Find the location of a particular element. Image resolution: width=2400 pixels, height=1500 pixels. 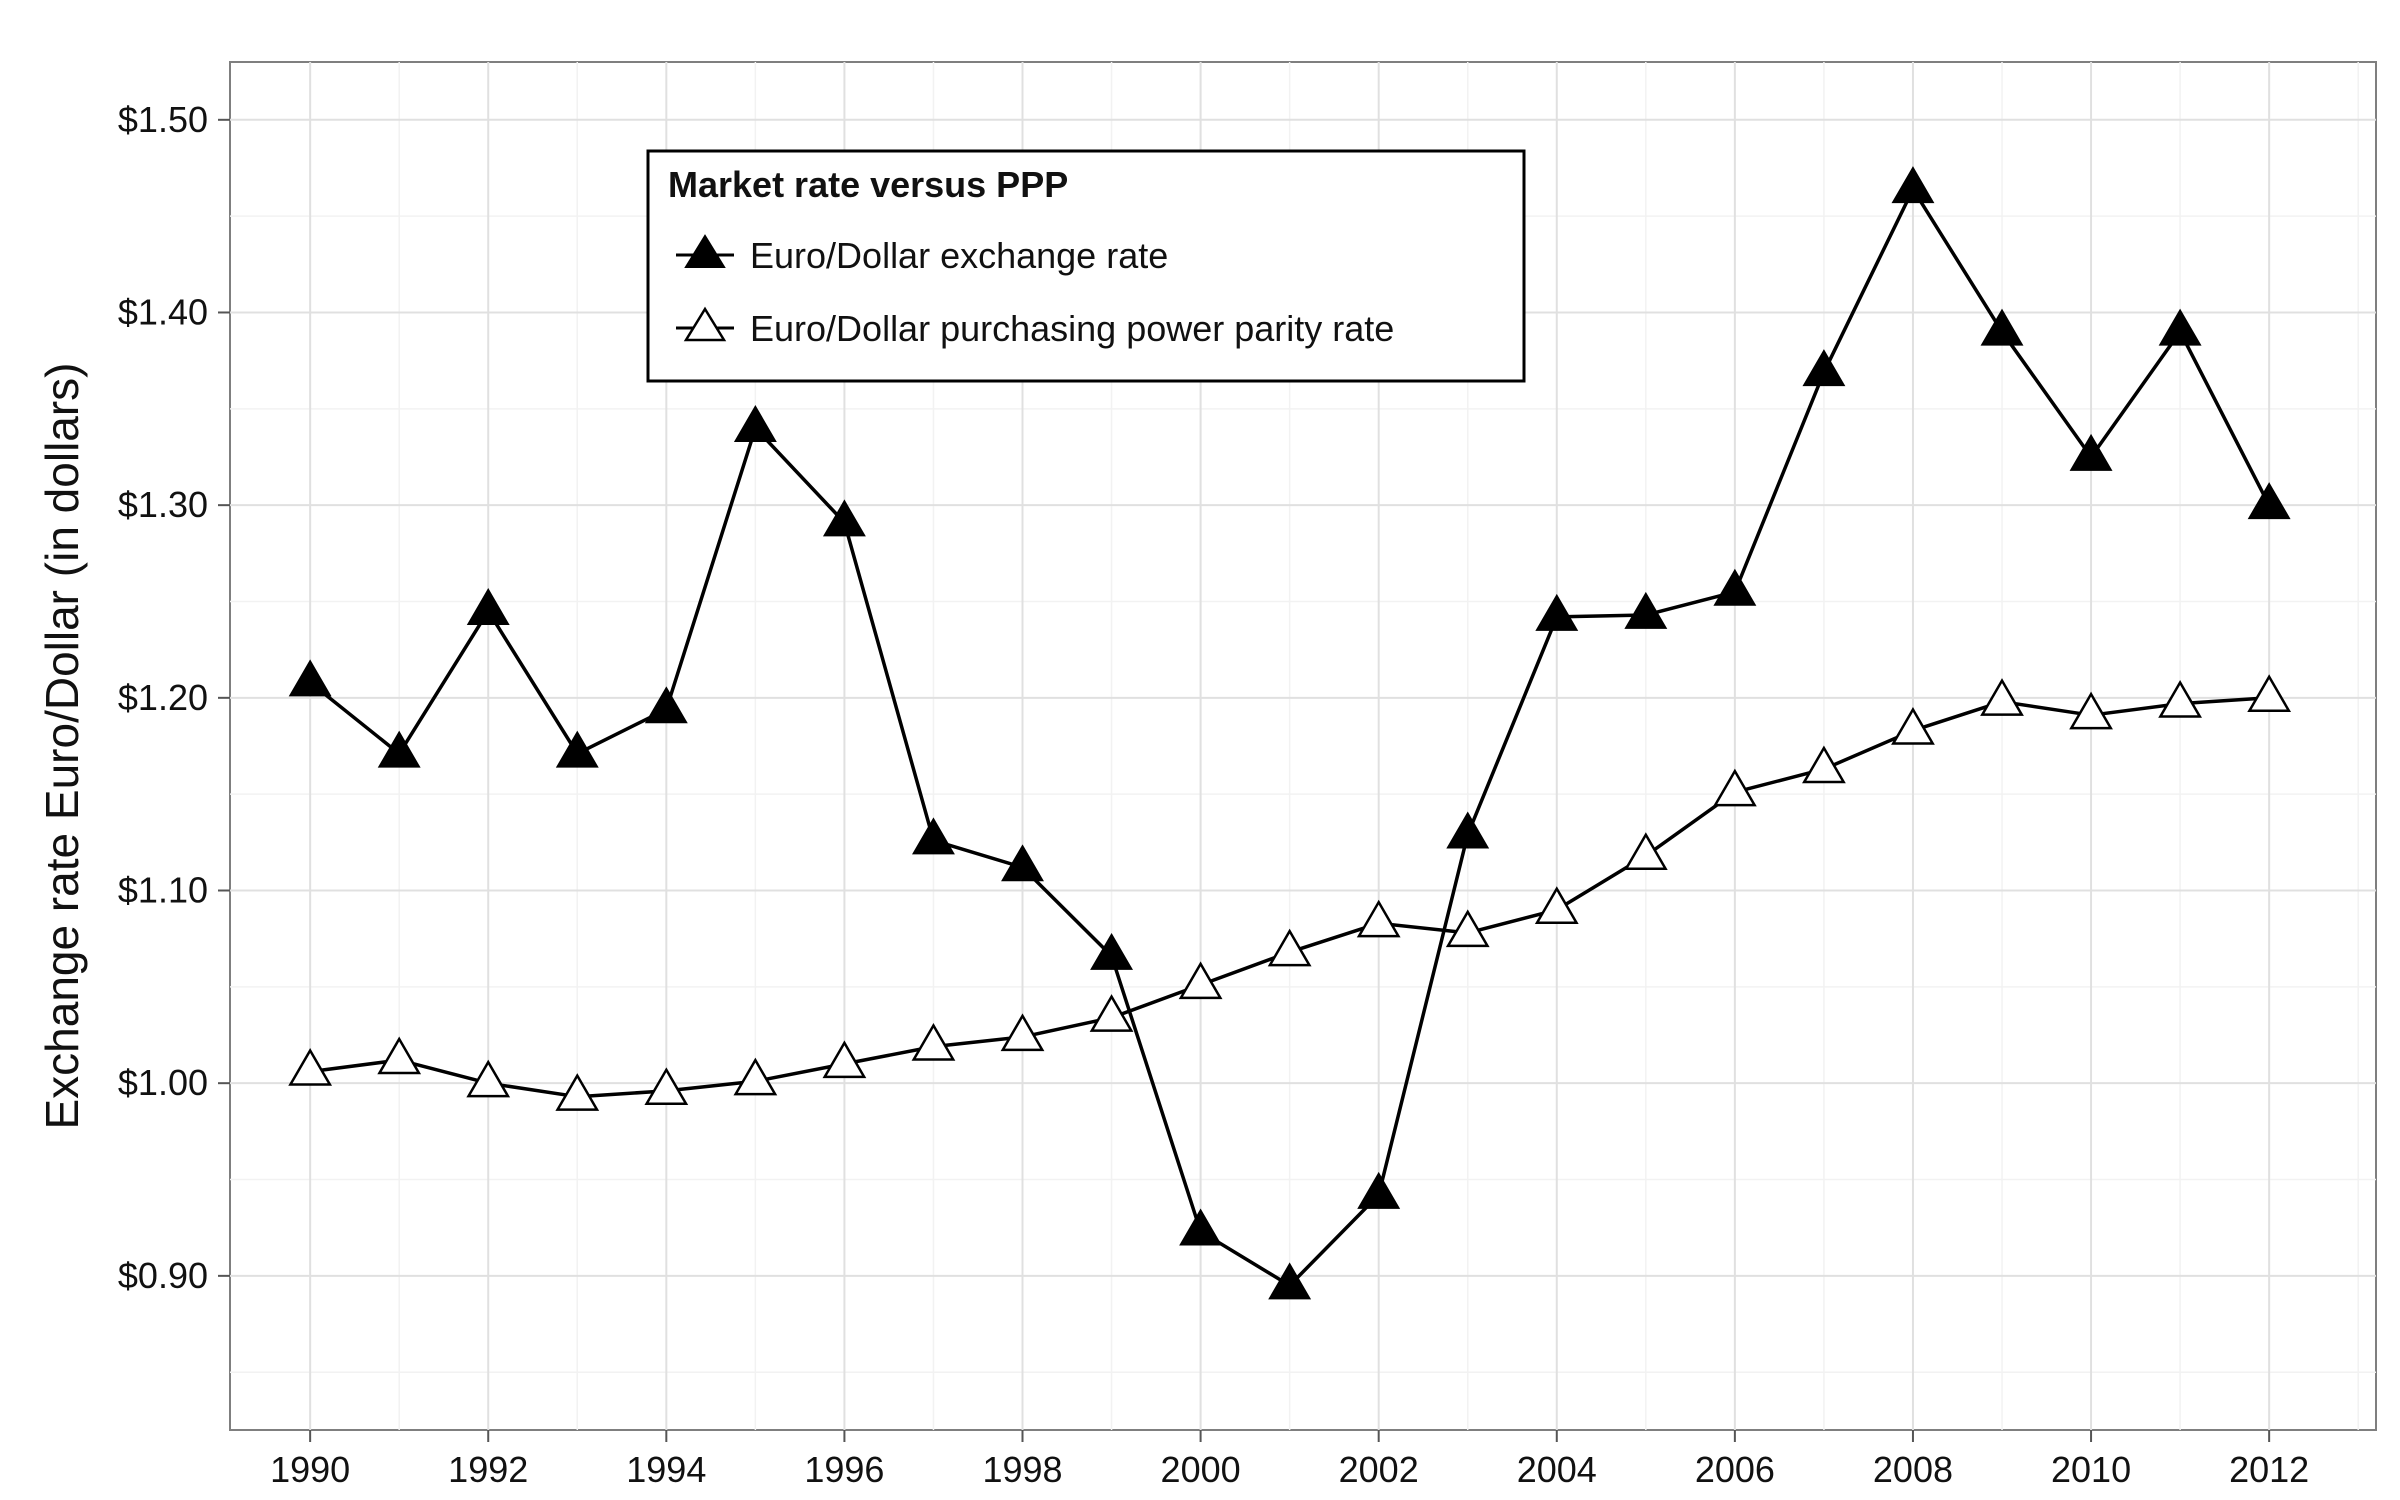

legend-label-exchange-rate: Euro/Dollar exchange rate is located at coordinates (959, 255).